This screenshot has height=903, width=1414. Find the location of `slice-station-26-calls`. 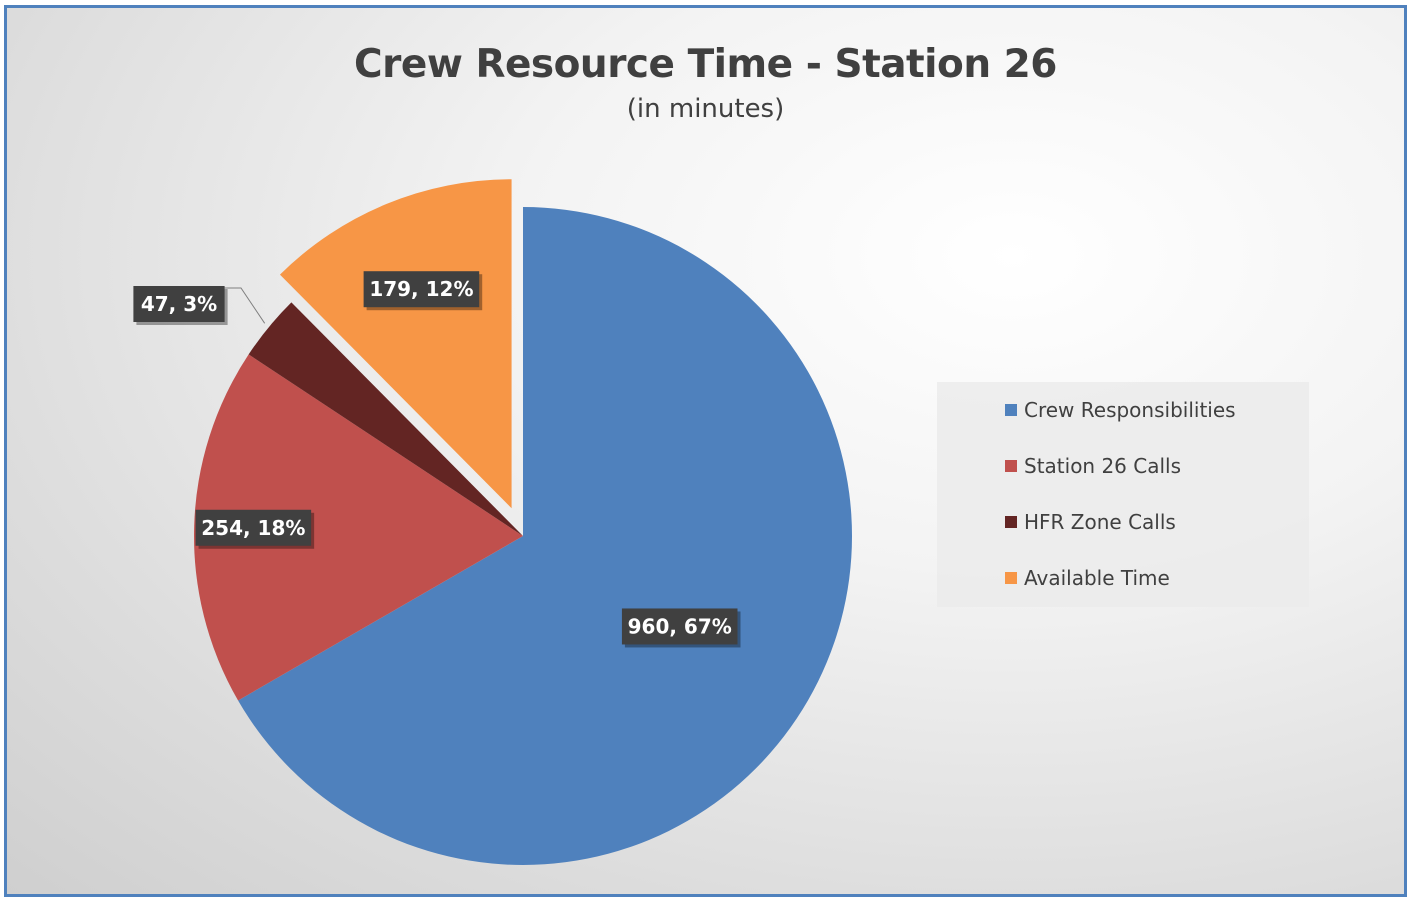

slice-station-26-calls is located at coordinates (358, 527).